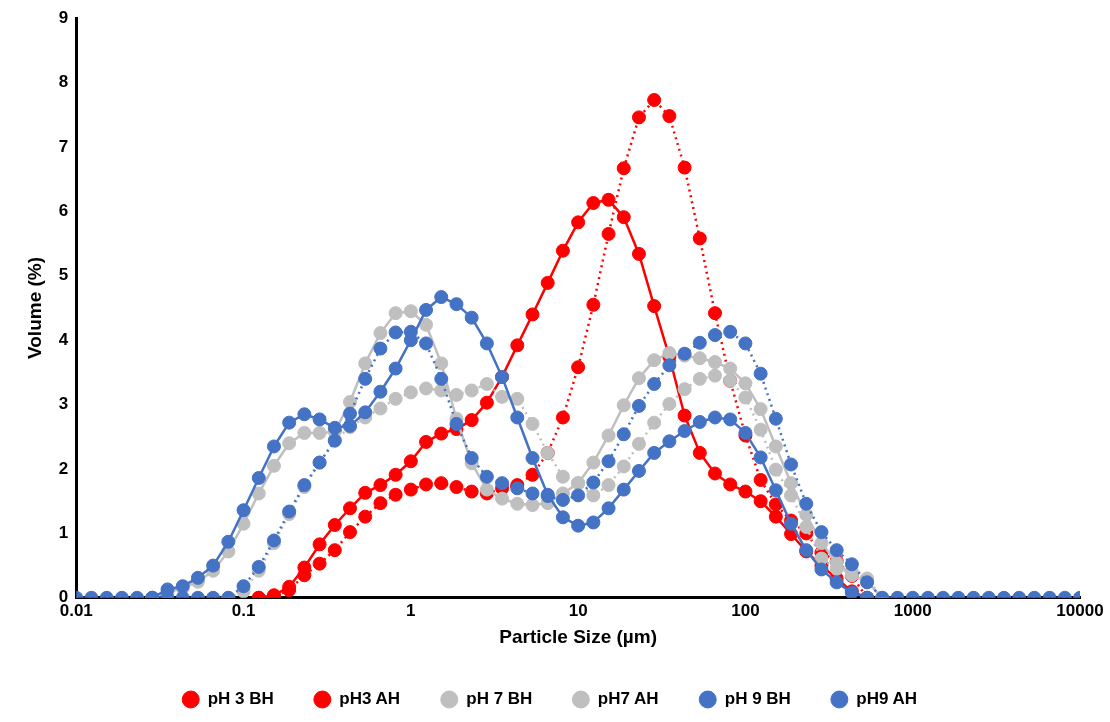  Describe the element at coordinates (63, 275) in the screenshot. I see `y-tick-label: 5` at that location.